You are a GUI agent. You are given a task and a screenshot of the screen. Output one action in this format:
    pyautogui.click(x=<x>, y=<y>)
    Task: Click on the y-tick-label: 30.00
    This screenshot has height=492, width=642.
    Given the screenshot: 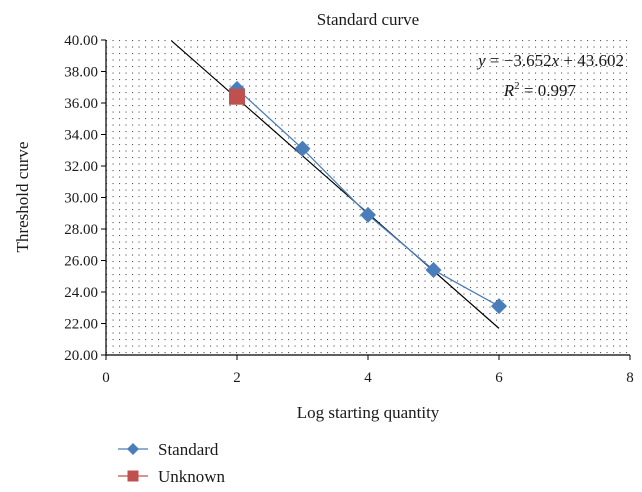 What is the action you would take?
    pyautogui.click(x=81, y=199)
    